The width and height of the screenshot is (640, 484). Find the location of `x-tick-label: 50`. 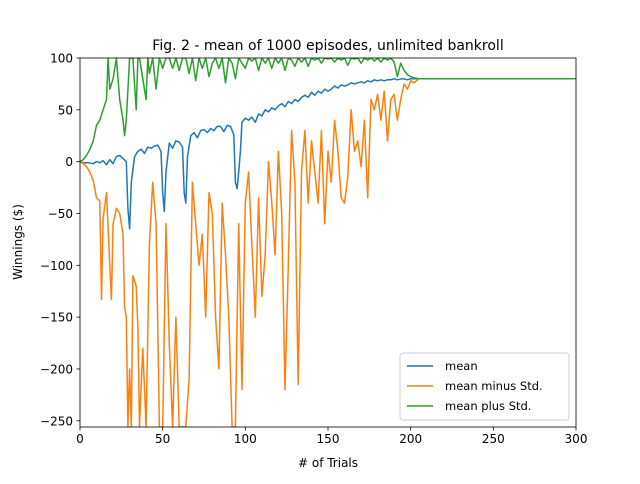

x-tick-label: 50 is located at coordinates (162, 439).